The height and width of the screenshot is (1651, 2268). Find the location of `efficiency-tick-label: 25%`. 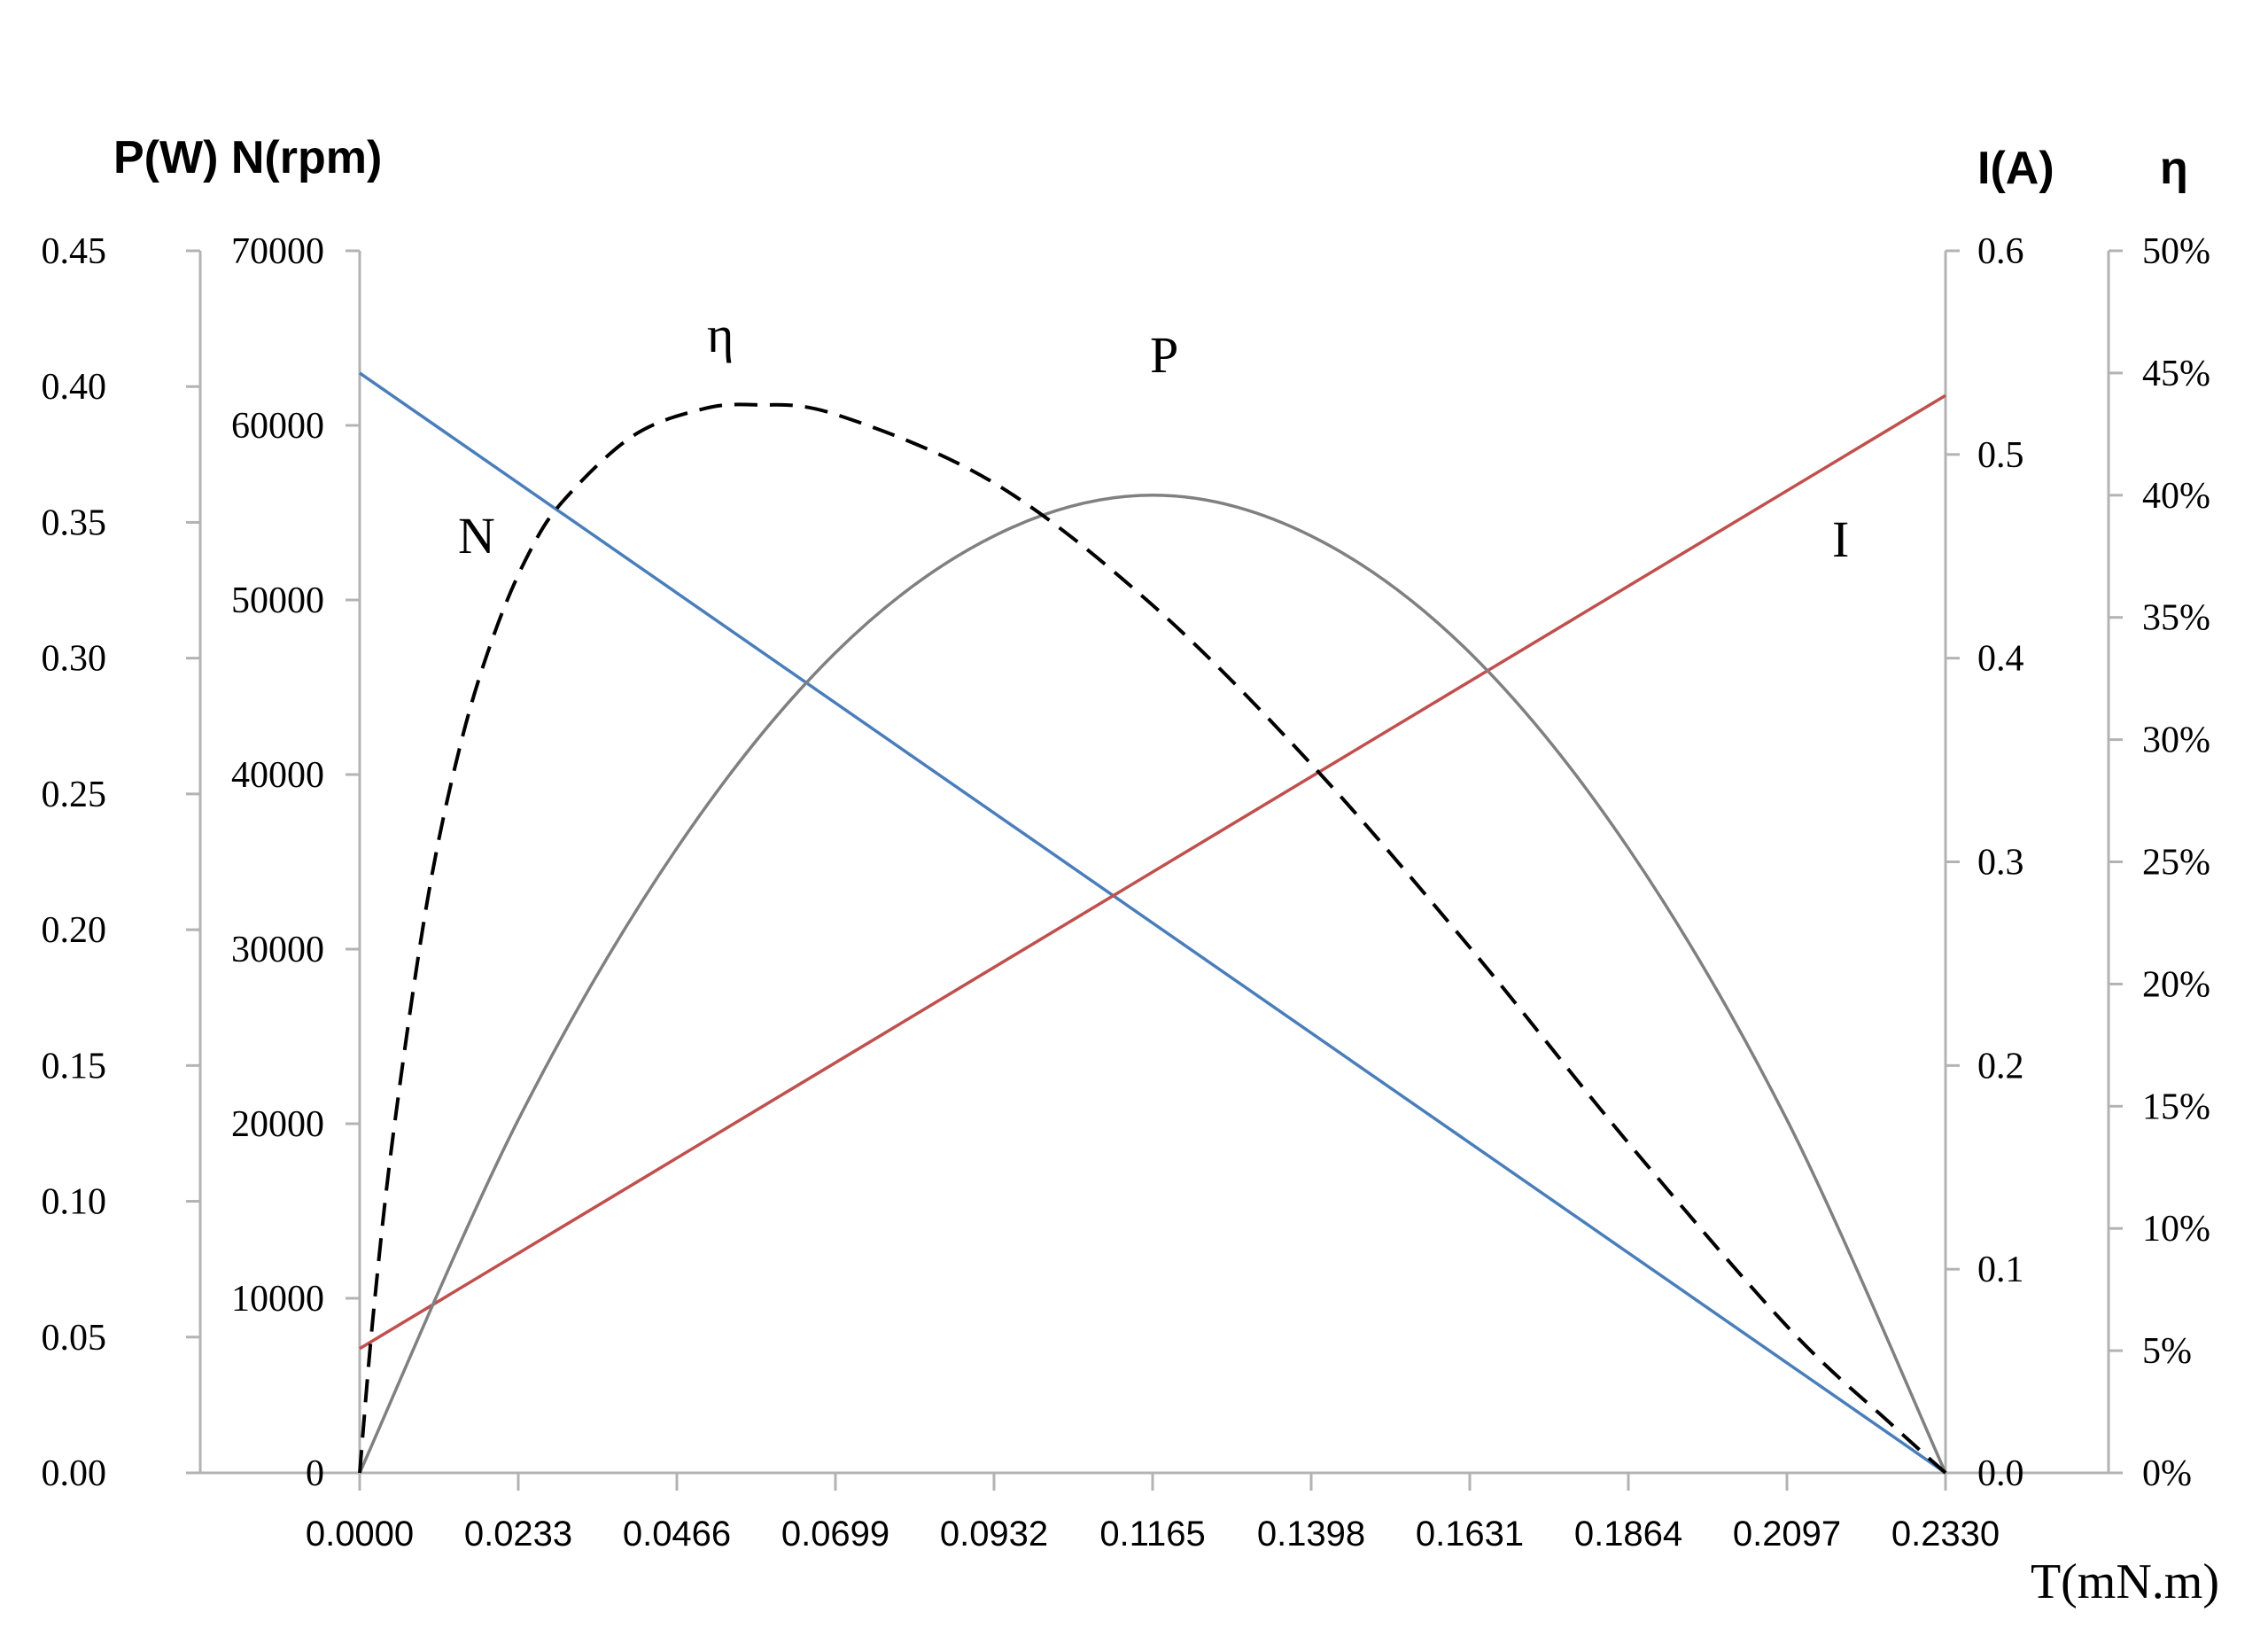

efficiency-tick-label: 25% is located at coordinates (2176, 864).